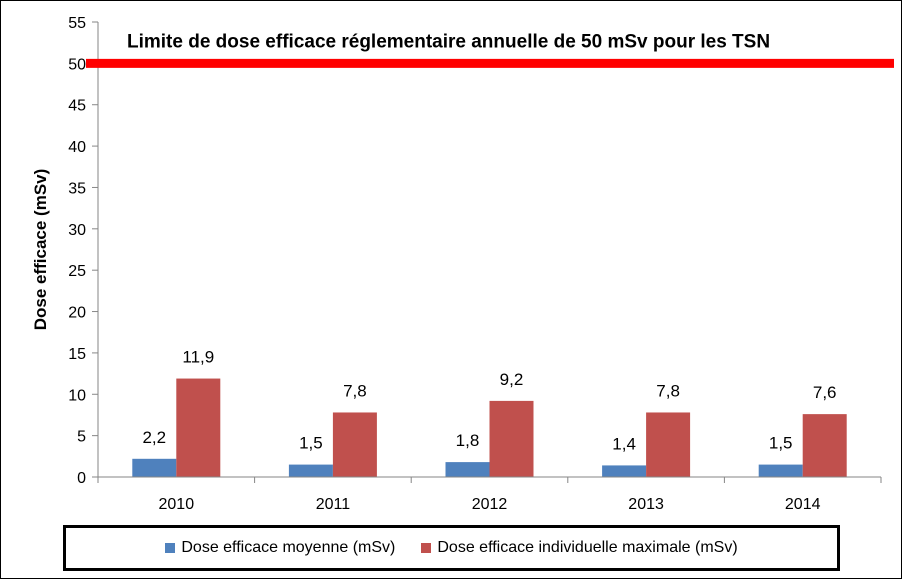 This screenshot has height=581, width=904. What do you see at coordinates (77, 230) in the screenshot?
I see `y-tick-label: 30` at bounding box center [77, 230].